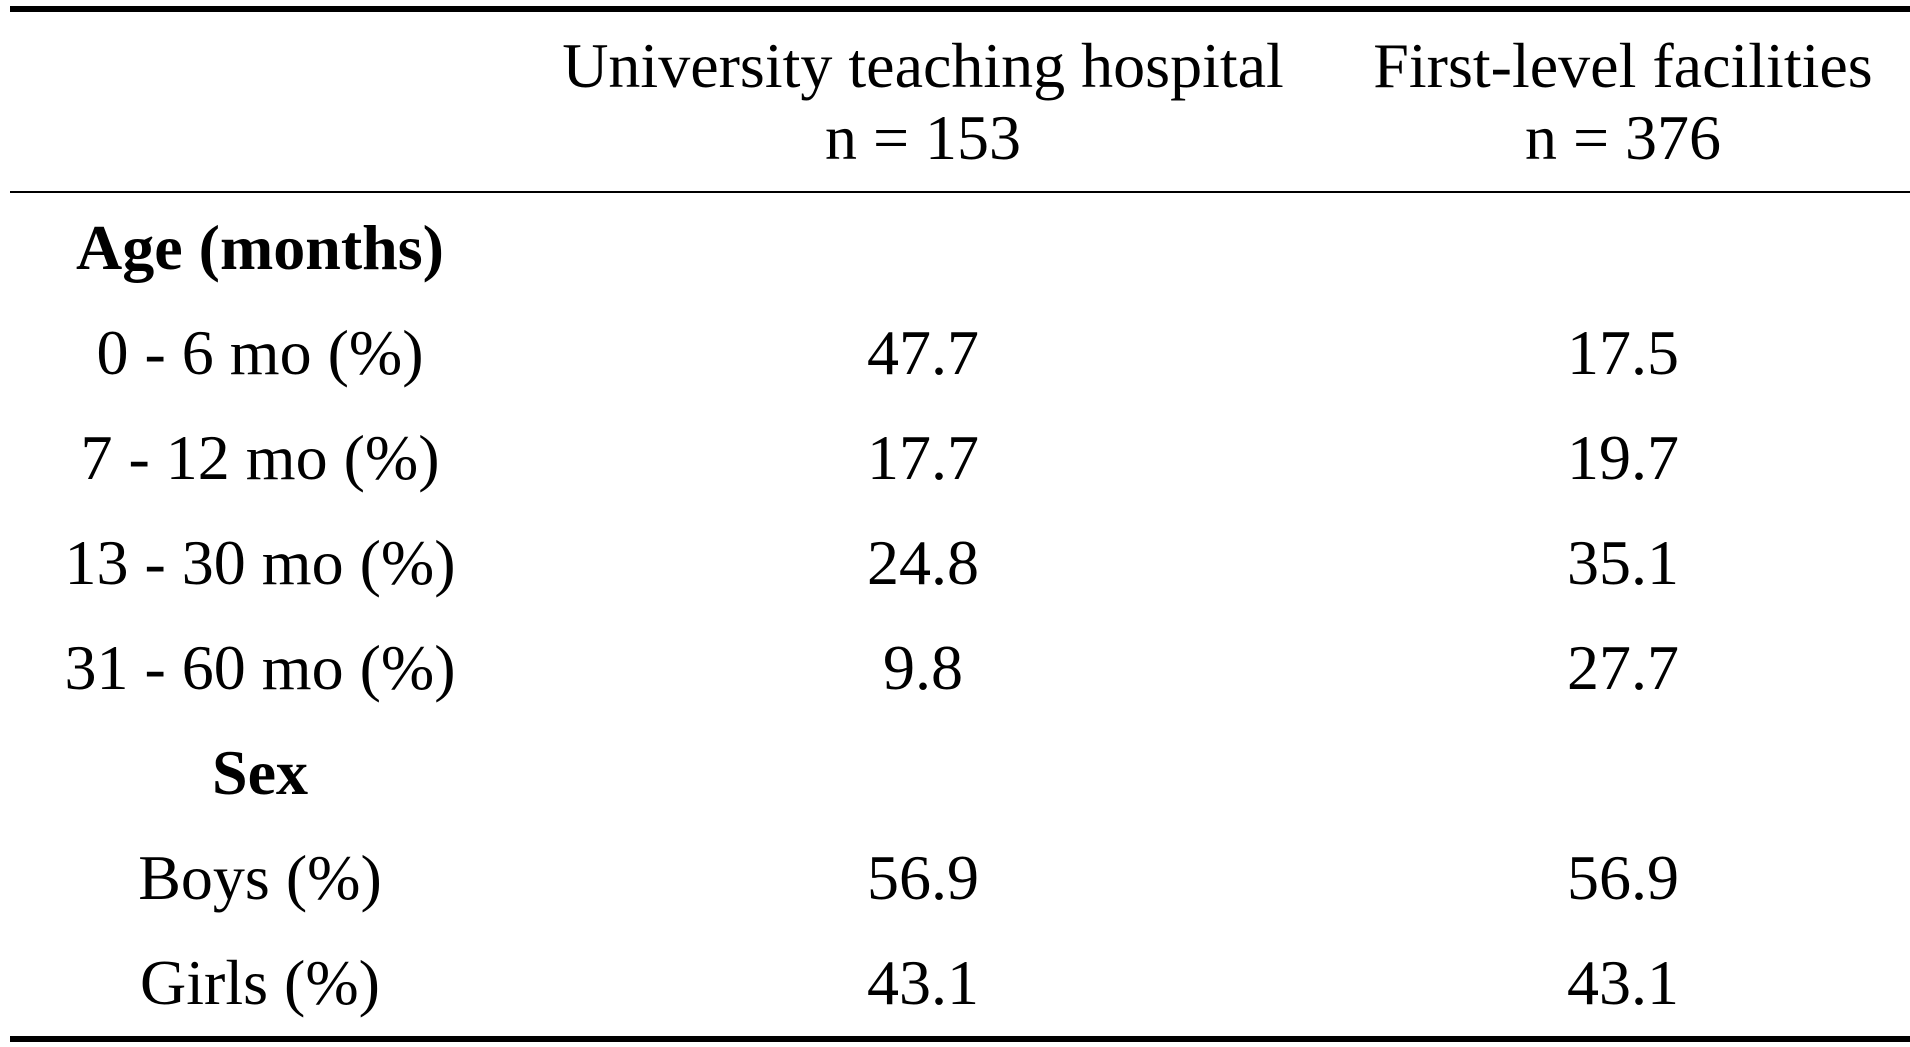 The height and width of the screenshot is (1047, 1910). Describe the element at coordinates (923, 352) in the screenshot. I see `cell-university-hospital: 47.7` at that location.